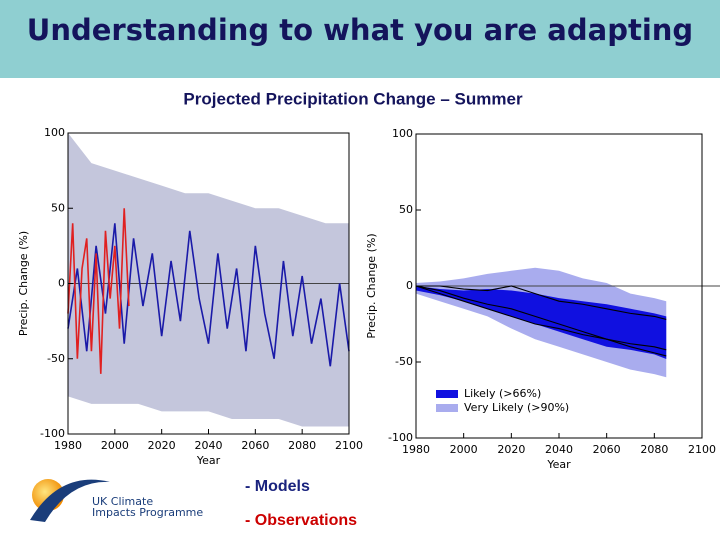  Describe the element at coordinates (516, 407) in the screenshot. I see `legend-label: Very Likely (>90%)` at that location.